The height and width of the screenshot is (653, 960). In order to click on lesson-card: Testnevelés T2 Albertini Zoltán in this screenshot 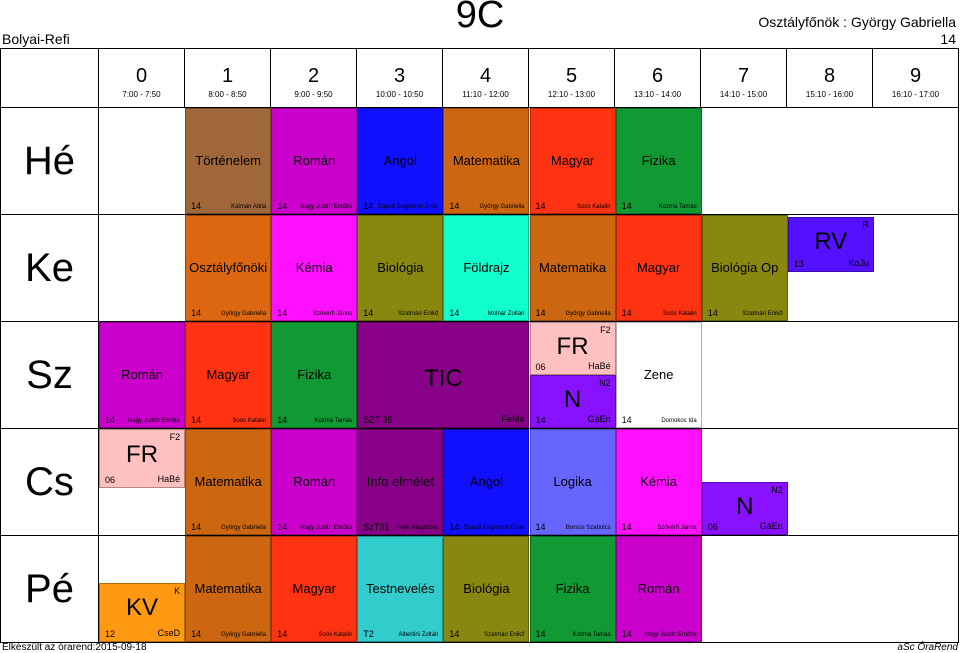, I will do `click(400, 589)`.